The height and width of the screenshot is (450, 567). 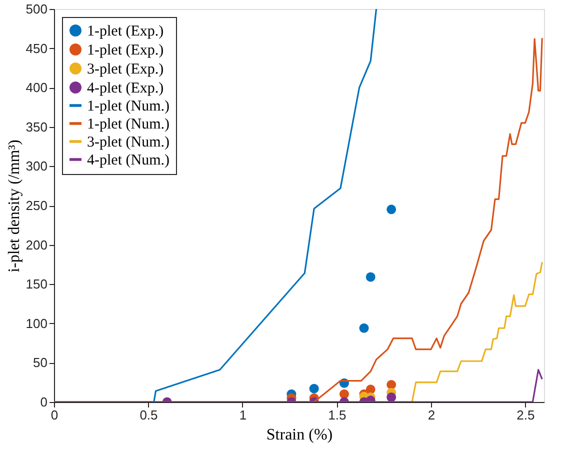 I want to click on x-tick-label: 1, so click(x=243, y=415).